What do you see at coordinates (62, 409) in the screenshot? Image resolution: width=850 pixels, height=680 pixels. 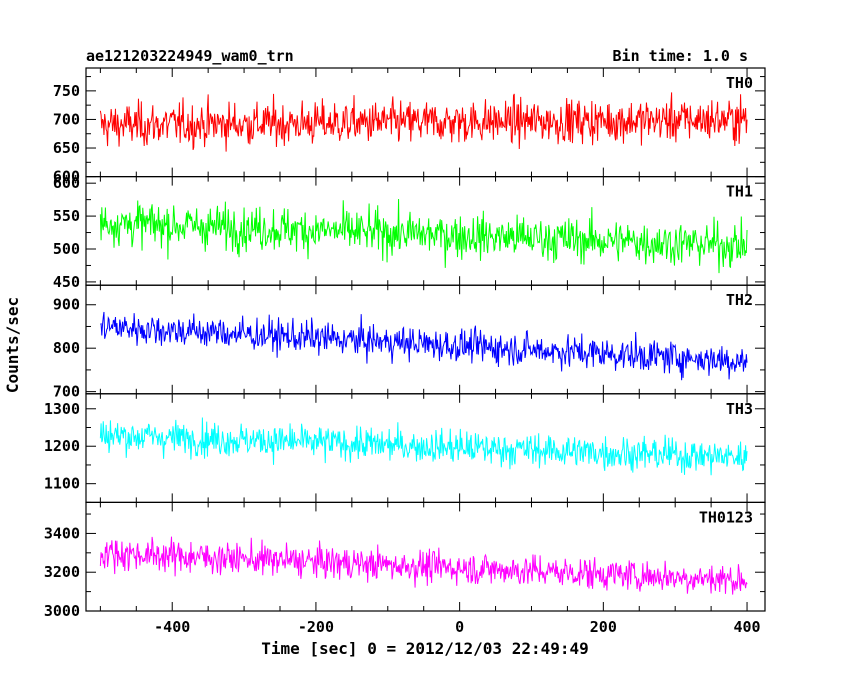 I see `y-tick-label: 1300` at bounding box center [62, 409].